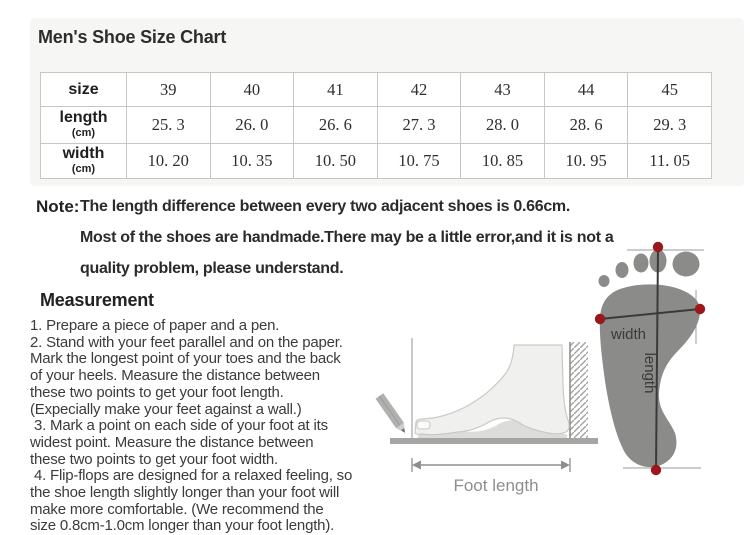  I want to click on size-value-cell: 42, so click(419, 89).